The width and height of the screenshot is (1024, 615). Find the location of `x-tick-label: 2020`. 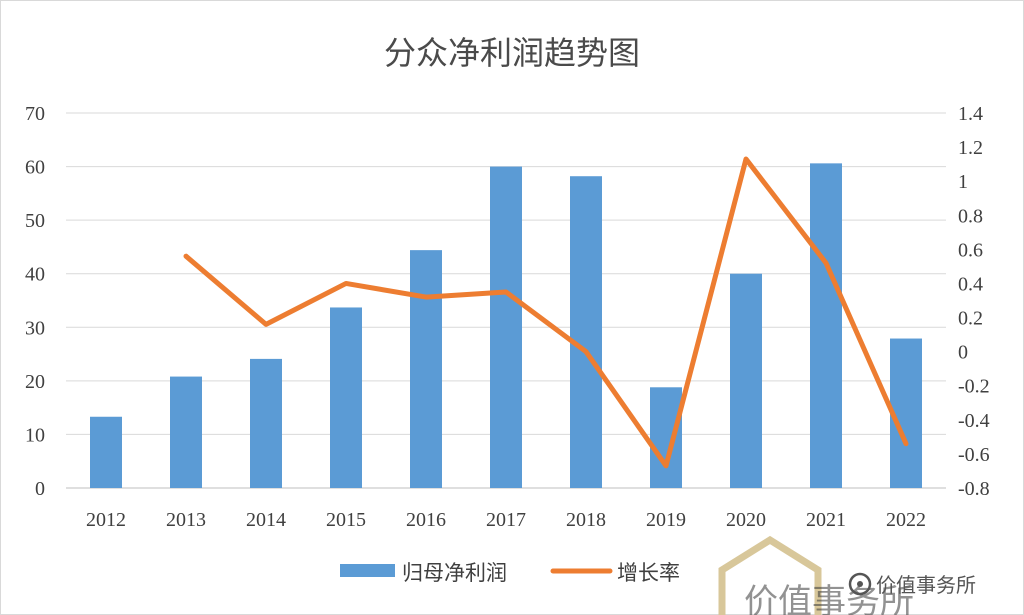

x-tick-label: 2020 is located at coordinates (746, 520).